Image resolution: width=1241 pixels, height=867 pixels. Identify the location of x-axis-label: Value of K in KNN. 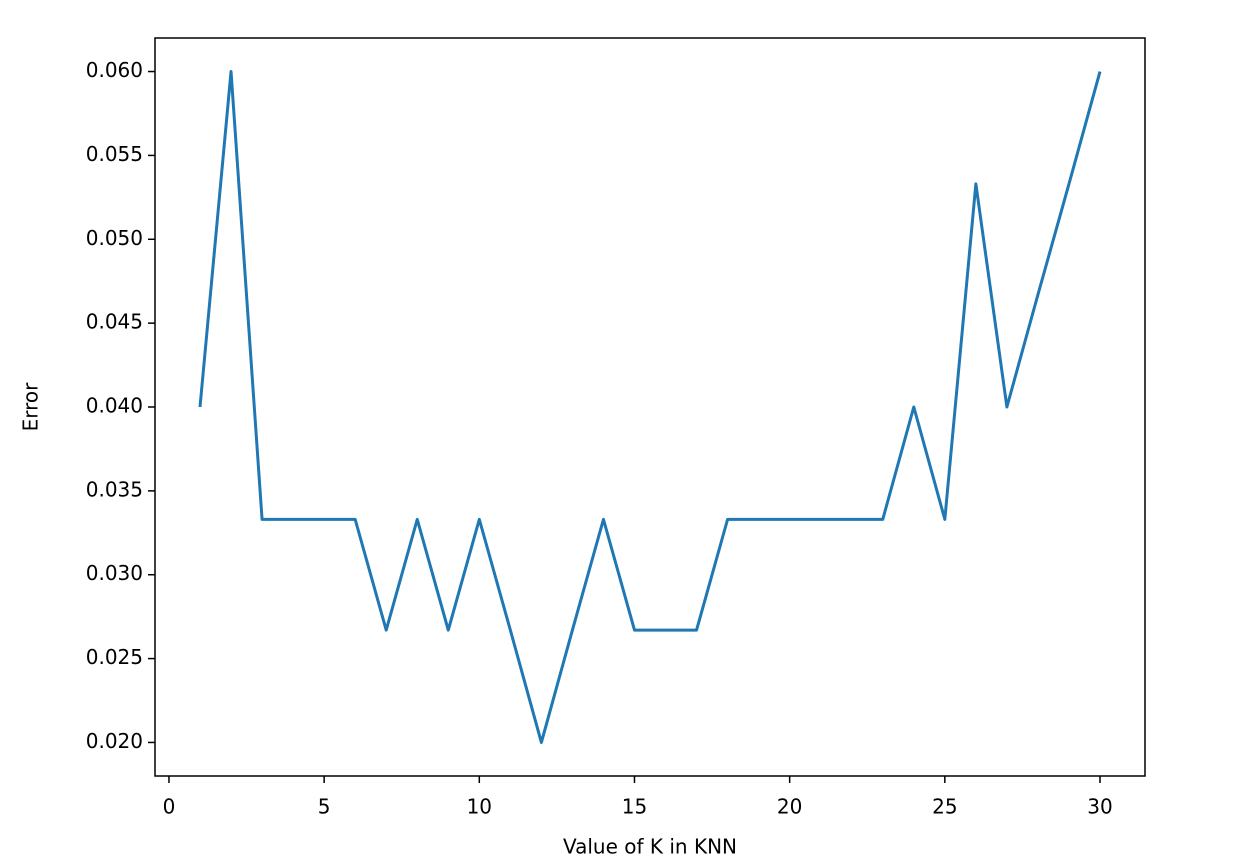
(650, 847).